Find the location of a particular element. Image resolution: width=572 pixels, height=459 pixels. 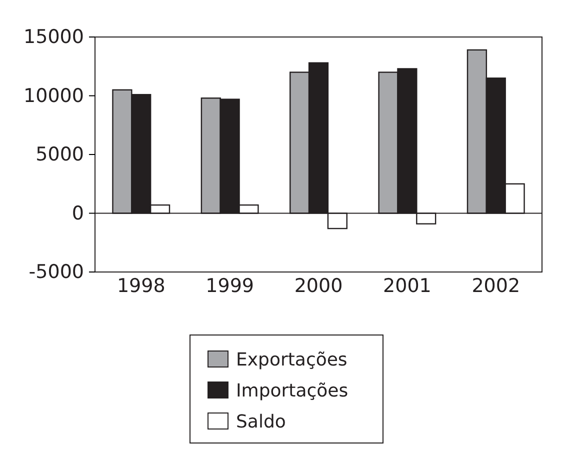

x-tick-label: 2002 is located at coordinates (496, 286).